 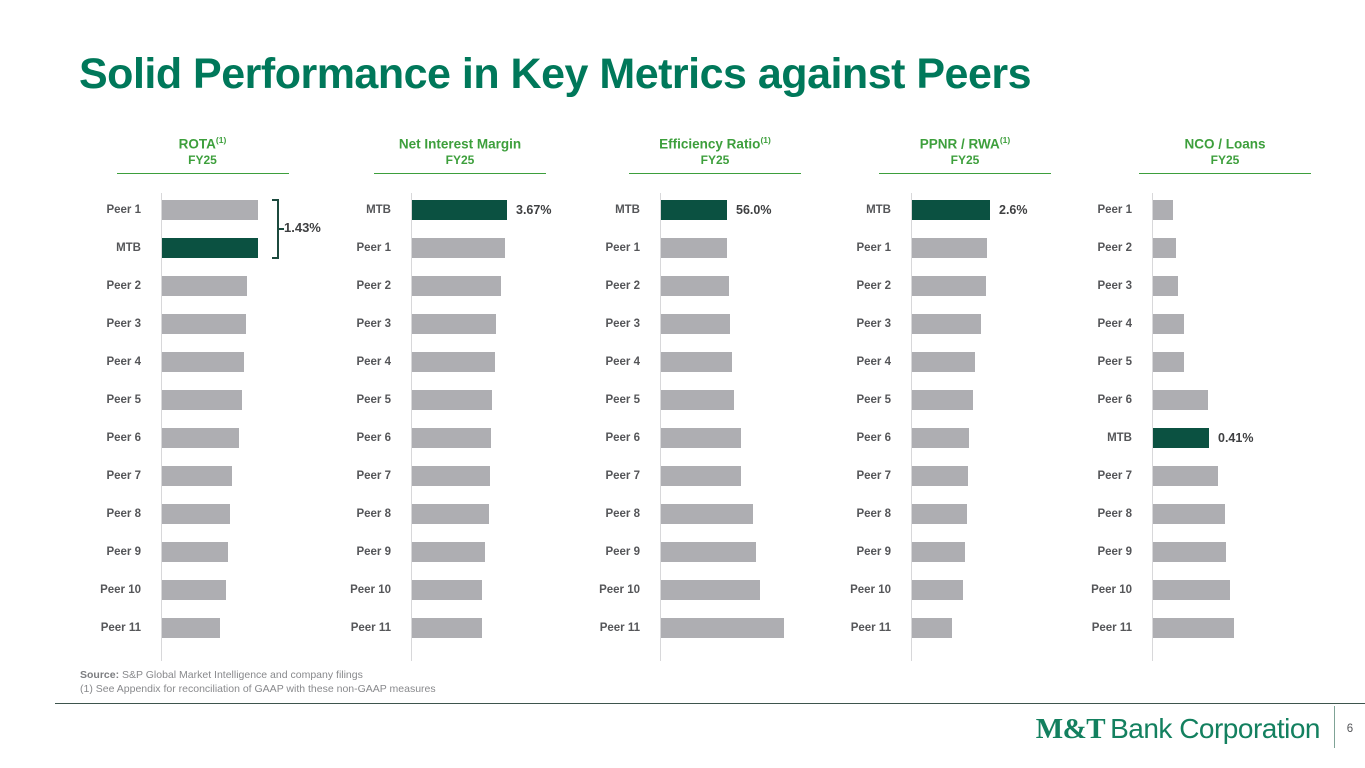 What do you see at coordinates (965, 590) in the screenshot?
I see `chart-row-peer-10: Peer 10` at bounding box center [965, 590].